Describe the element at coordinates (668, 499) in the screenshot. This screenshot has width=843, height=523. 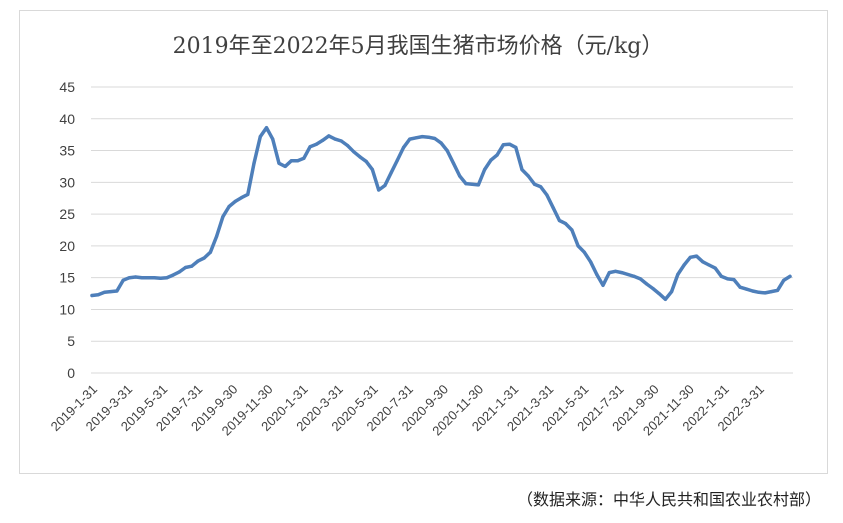
I see `source-note: （数据来源：中华人民共和国农业农村部）` at that location.